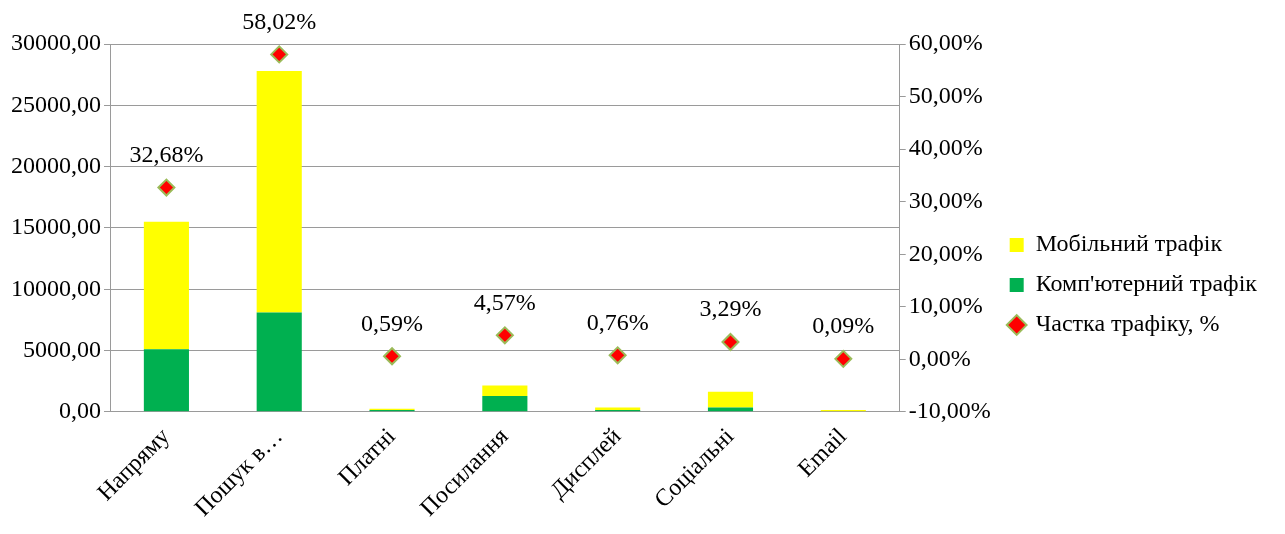 The width and height of the screenshot is (1285, 534). What do you see at coordinates (1129, 243) in the screenshot?
I see `legend-label: Мобільний трафік` at bounding box center [1129, 243].